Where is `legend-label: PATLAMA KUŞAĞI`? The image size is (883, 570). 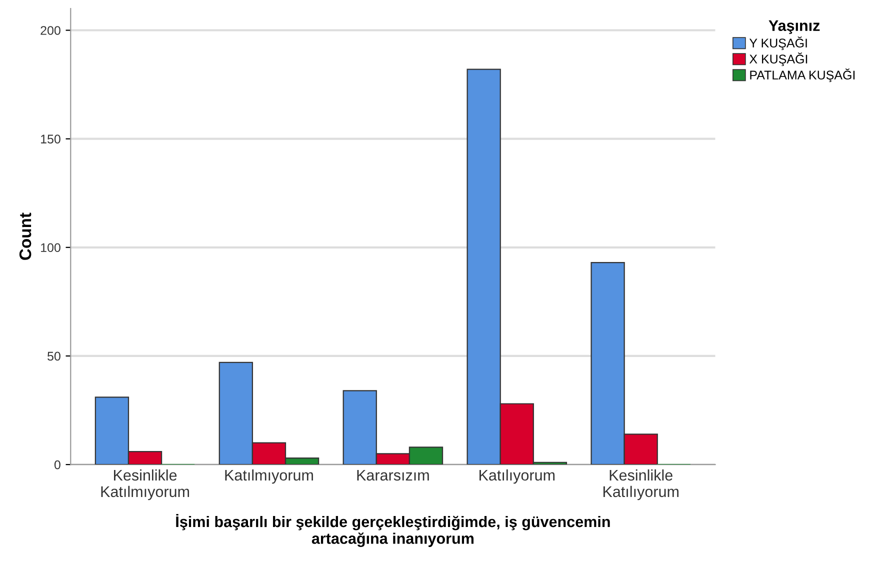 legend-label: PATLAMA KUŞAĞI is located at coordinates (802, 75).